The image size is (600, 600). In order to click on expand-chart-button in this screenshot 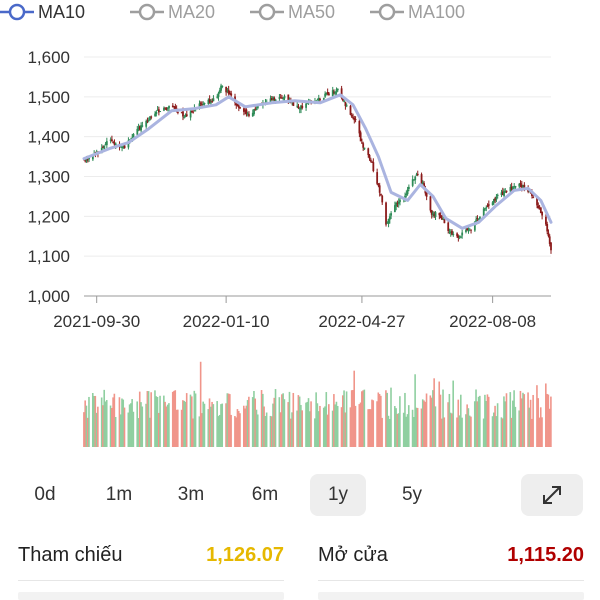, I will do `click(552, 495)`.